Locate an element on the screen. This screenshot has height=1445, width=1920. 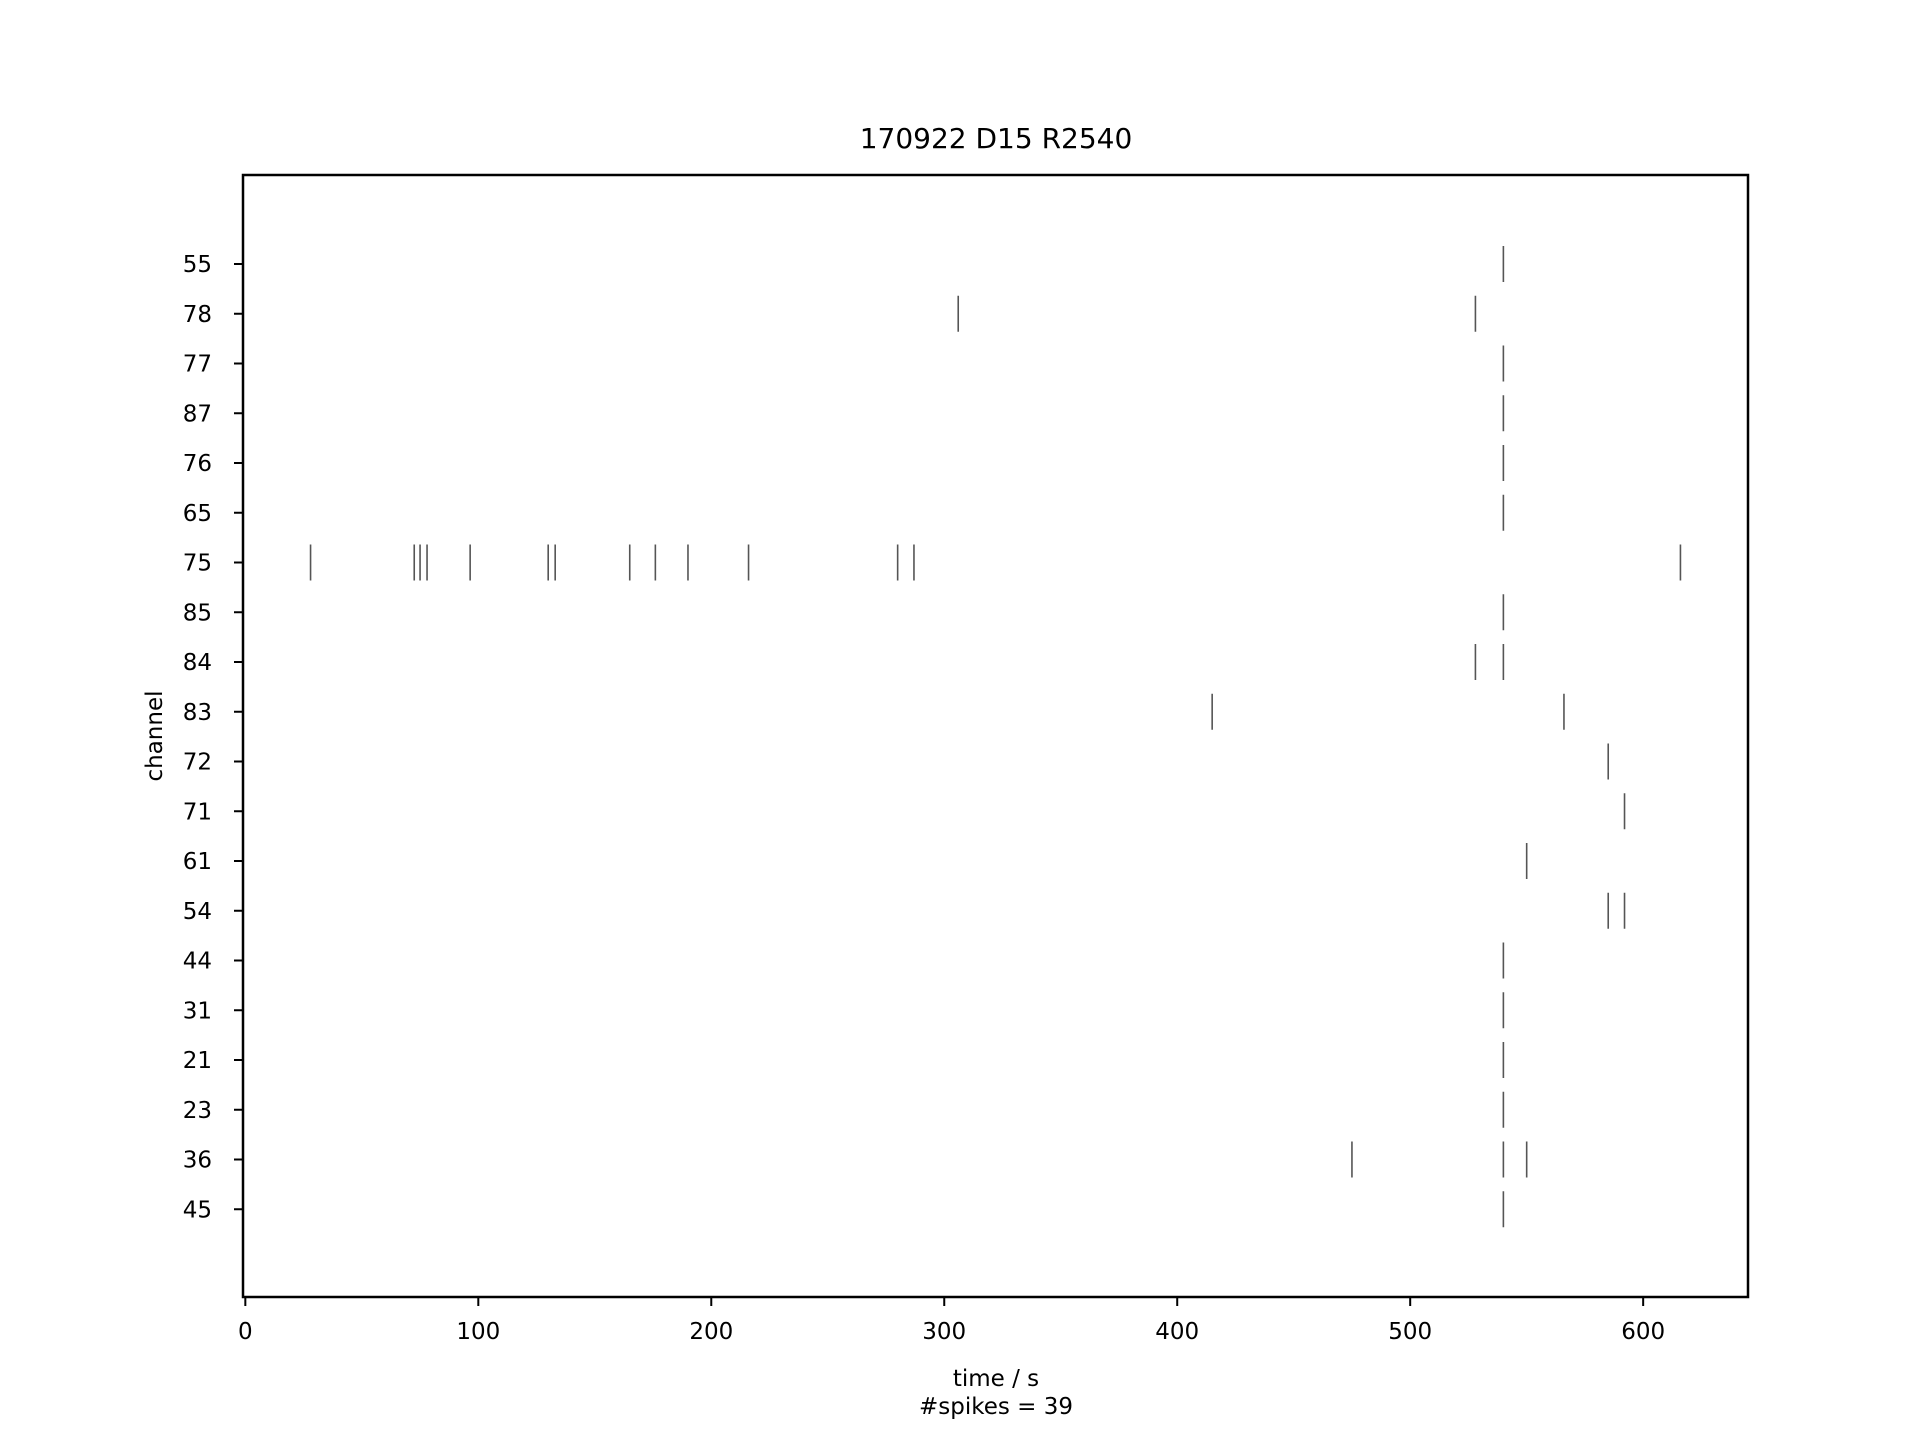
channel-label: 31 is located at coordinates (197, 1011).